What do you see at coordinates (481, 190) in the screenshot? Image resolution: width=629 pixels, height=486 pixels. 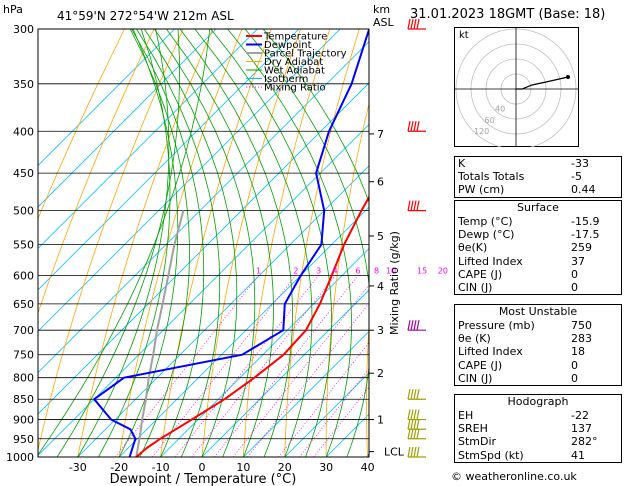 I see `row-label: PW (cm)` at bounding box center [481, 190].